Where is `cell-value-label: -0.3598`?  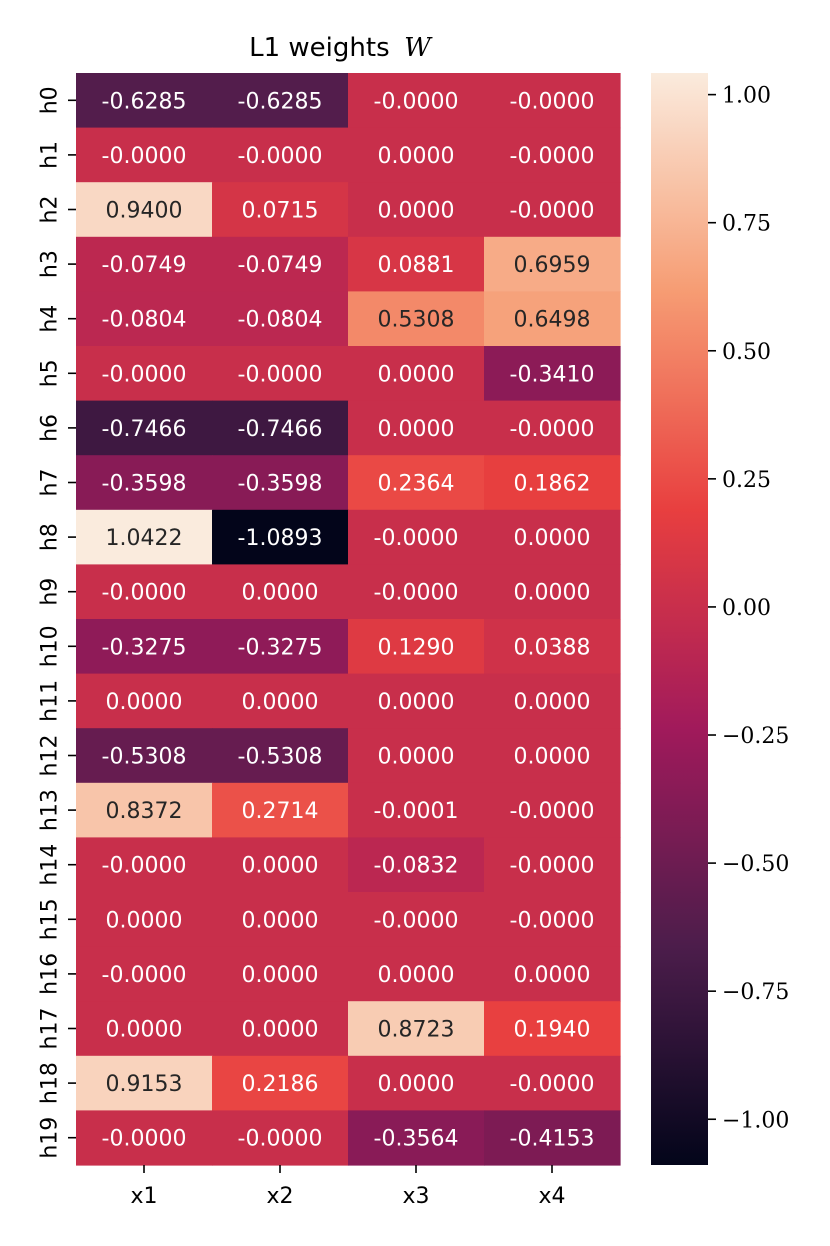
cell-value-label: -0.3598 is located at coordinates (280, 484).